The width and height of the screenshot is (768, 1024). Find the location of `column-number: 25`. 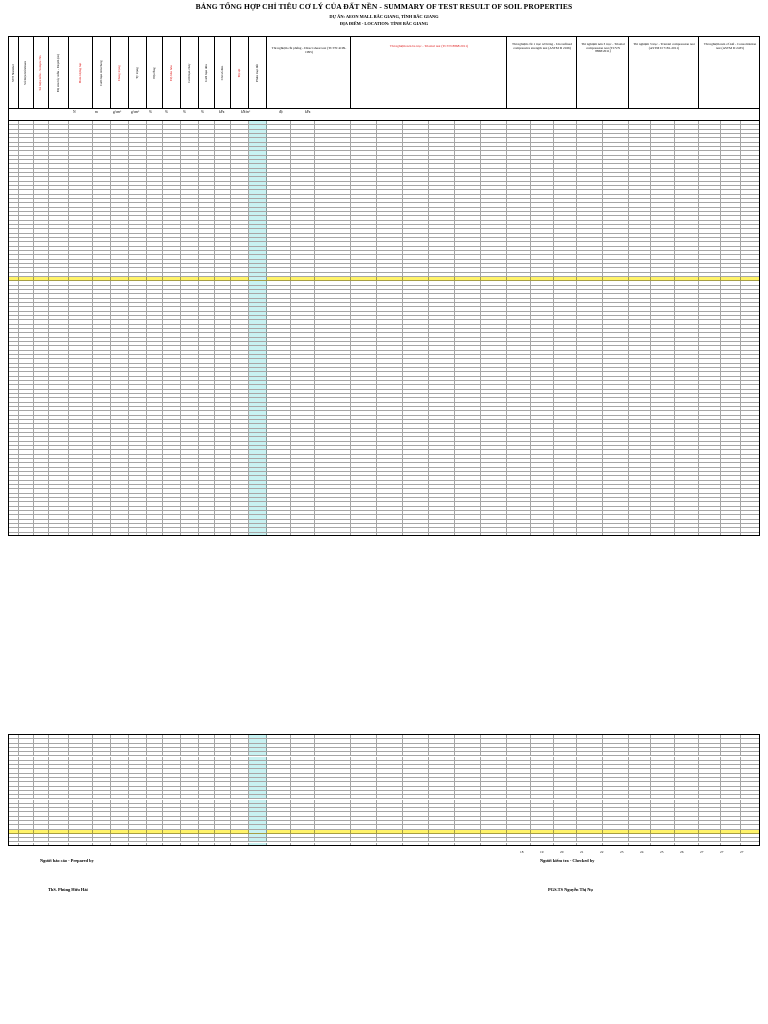

column-number: 25 is located at coordinates (662, 852).